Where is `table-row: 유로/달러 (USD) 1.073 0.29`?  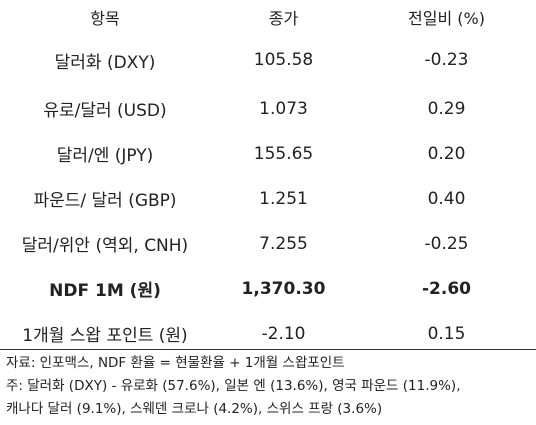 table-row: 유로/달러 (USD) 1.073 0.29 is located at coordinates (268, 108).